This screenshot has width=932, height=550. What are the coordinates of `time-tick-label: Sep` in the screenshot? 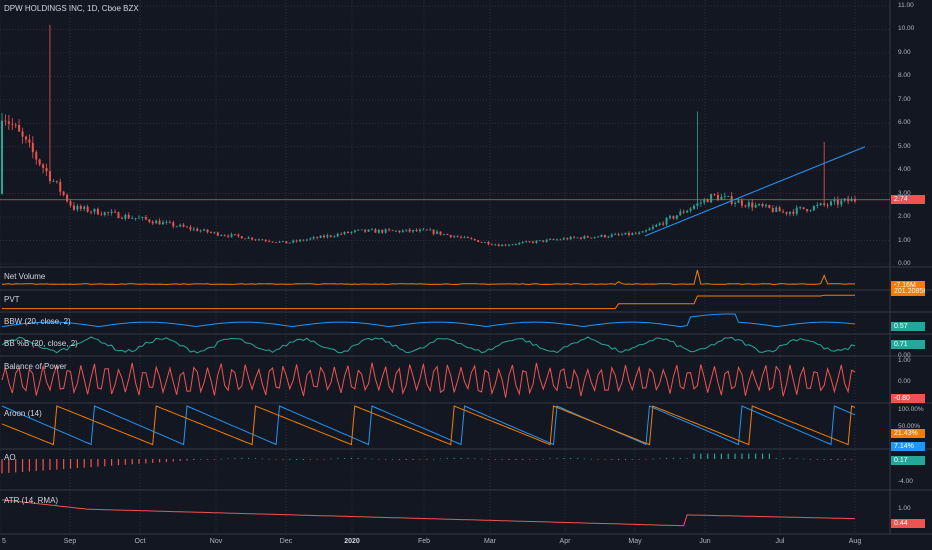 It's located at (70, 541).